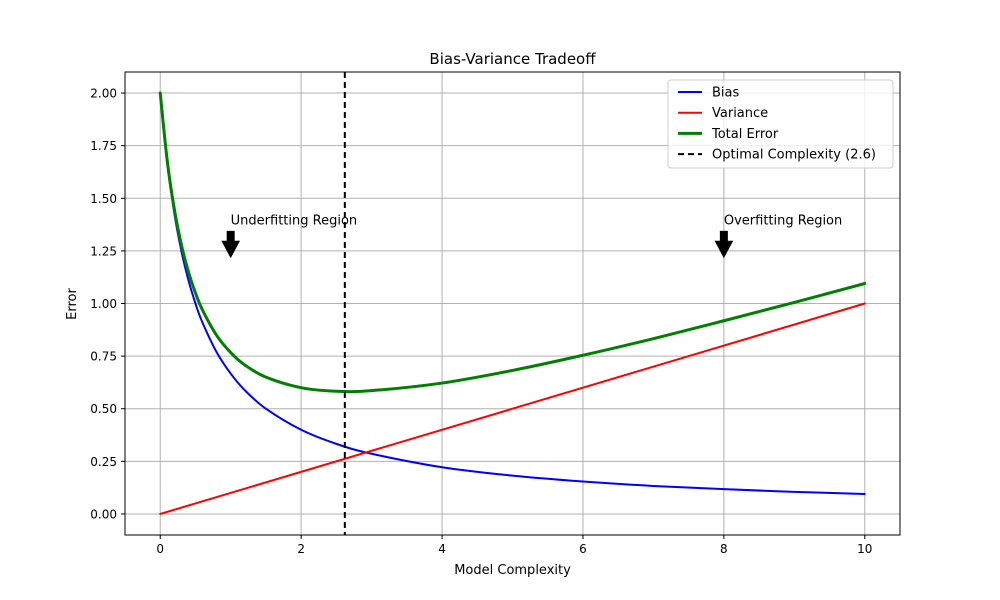 Image resolution: width=1000 pixels, height=600 pixels. Describe the element at coordinates (512, 570) in the screenshot. I see `x-axis-label: Model Complexity` at that location.